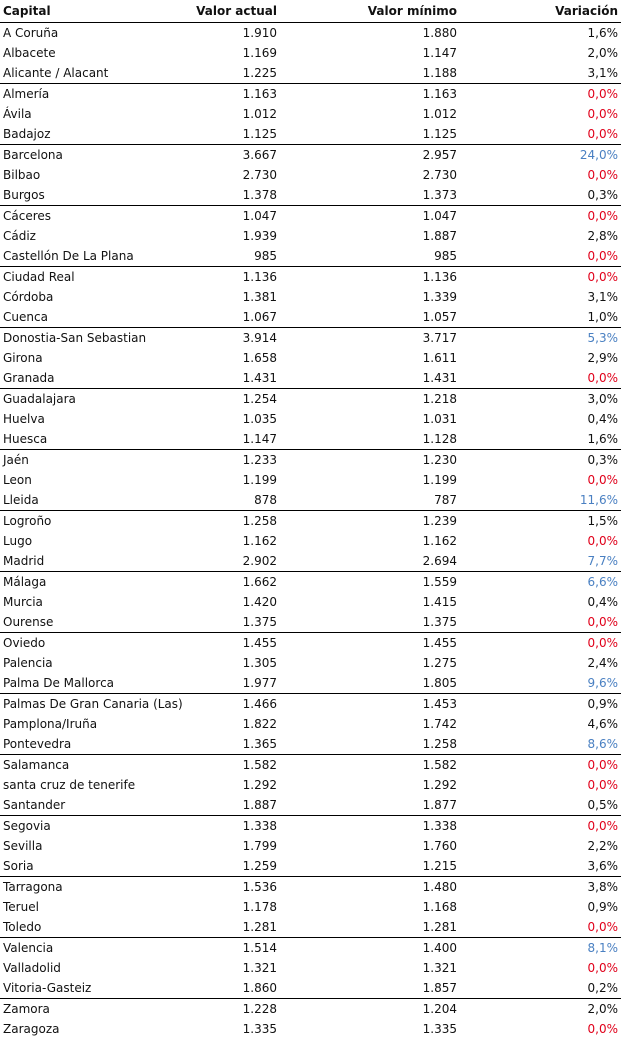 Image resolution: width=621 pixels, height=1039 pixels. What do you see at coordinates (370, 704) in the screenshot?
I see `cell-valor-minimo: 1.453` at bounding box center [370, 704].